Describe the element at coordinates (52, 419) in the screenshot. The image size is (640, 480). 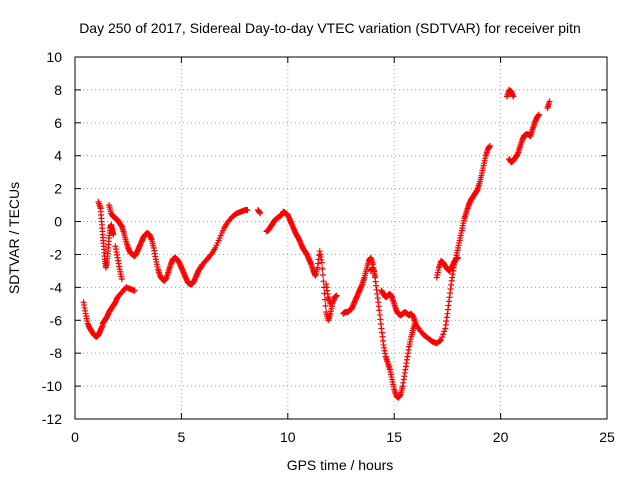
I see `y-tick-label: -12` at that location.